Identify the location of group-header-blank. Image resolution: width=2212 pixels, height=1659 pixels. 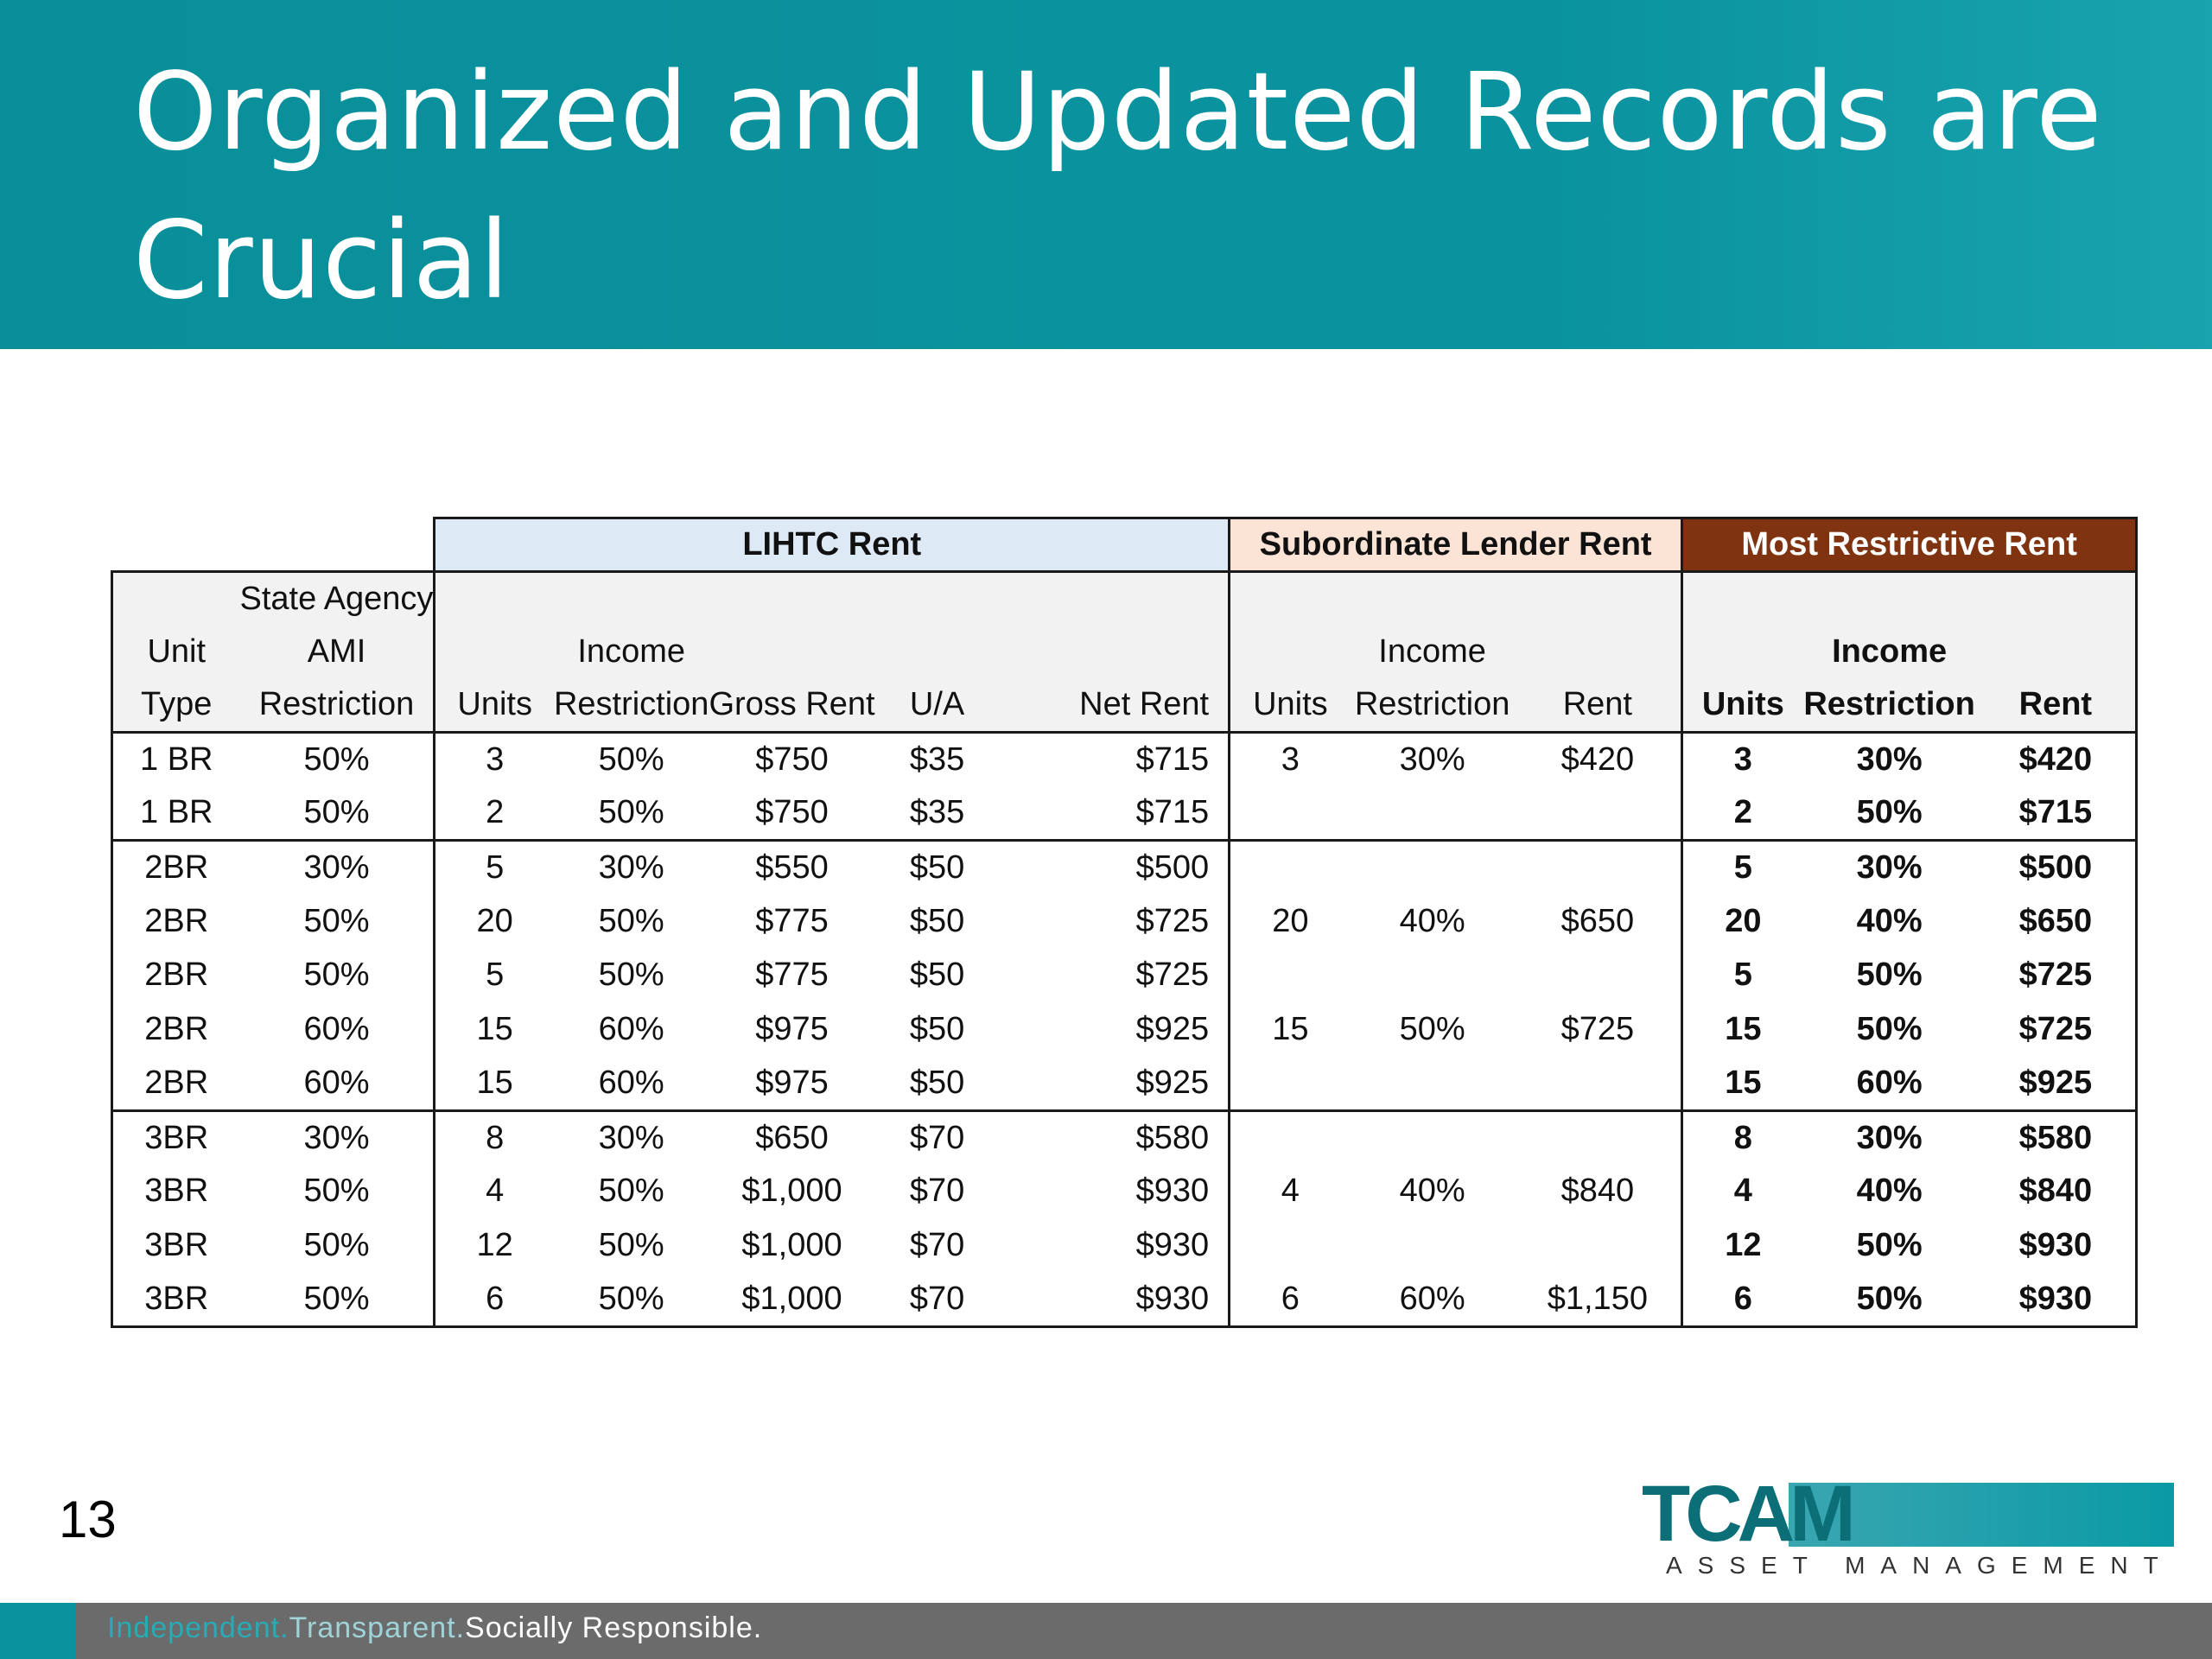
(273, 545).